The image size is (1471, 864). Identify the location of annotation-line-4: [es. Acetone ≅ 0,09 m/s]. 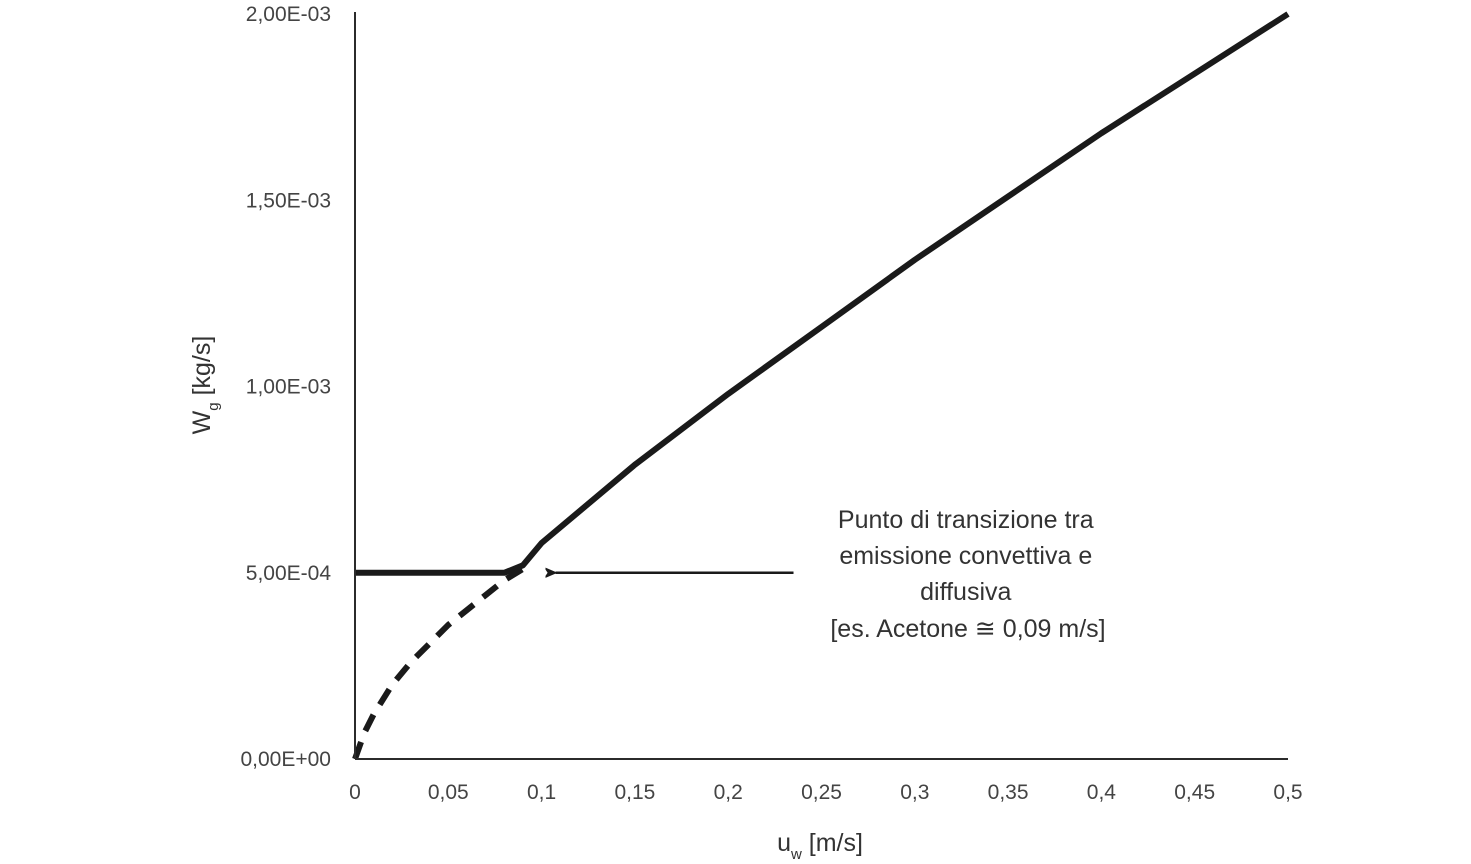
(967, 629).